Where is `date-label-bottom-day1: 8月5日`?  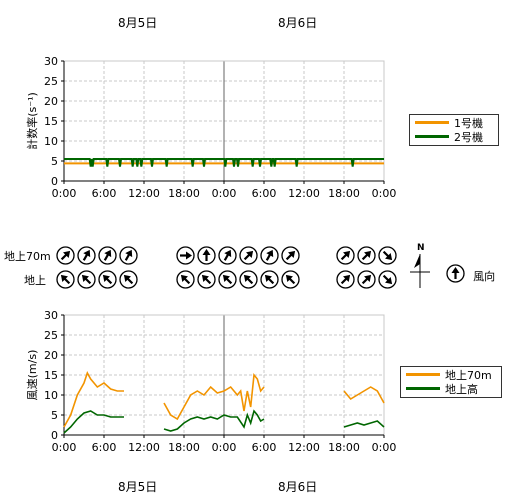
date-label-bottom-day1: 8月5日 is located at coordinates (138, 487).